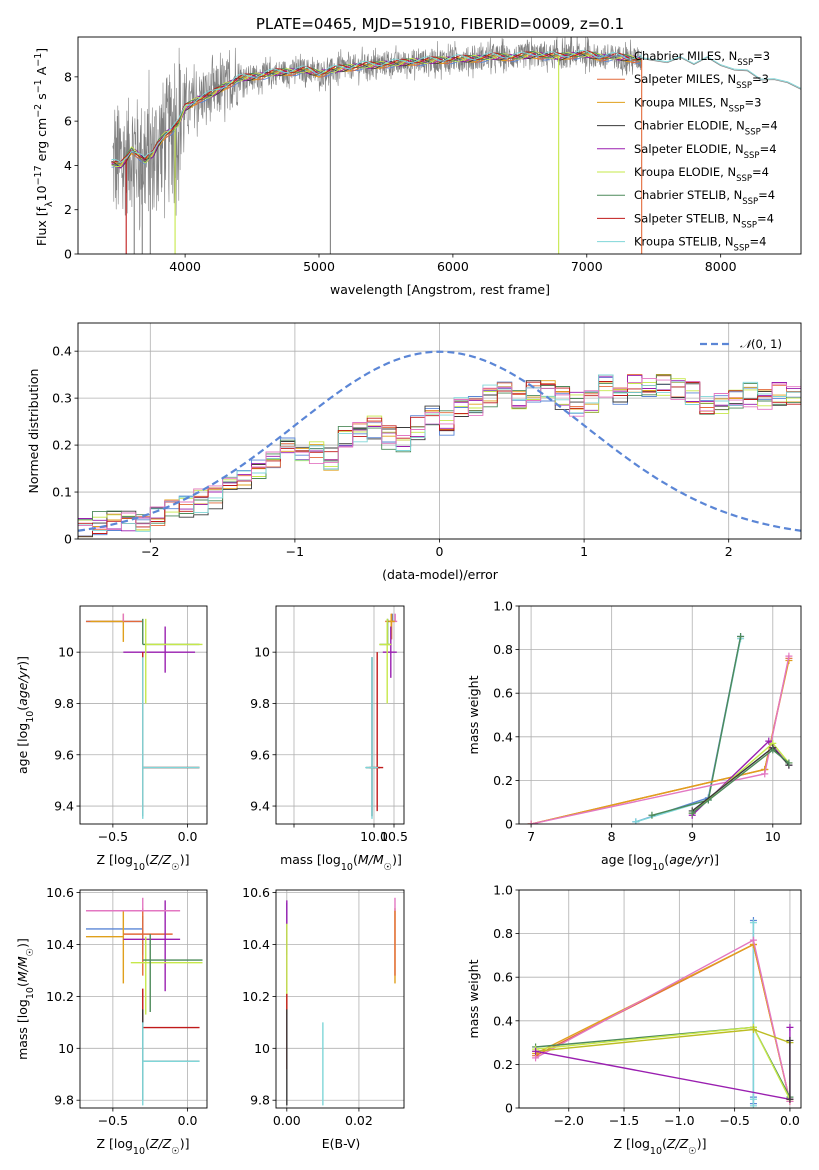 The width and height of the screenshot is (819, 1170). What do you see at coordinates (704, 197) in the screenshot?
I see `legend-label: Chabrier STELIB, NSSP=4` at bounding box center [704, 197].